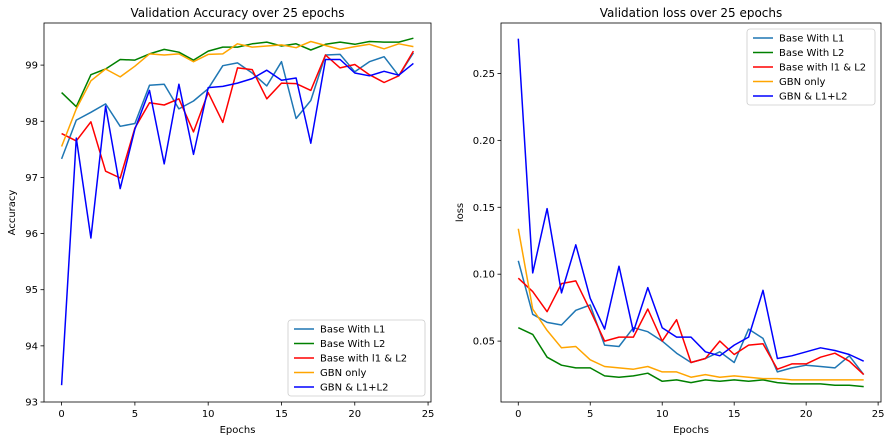  I want to click on y-tick-label: 99, so click(31, 66).